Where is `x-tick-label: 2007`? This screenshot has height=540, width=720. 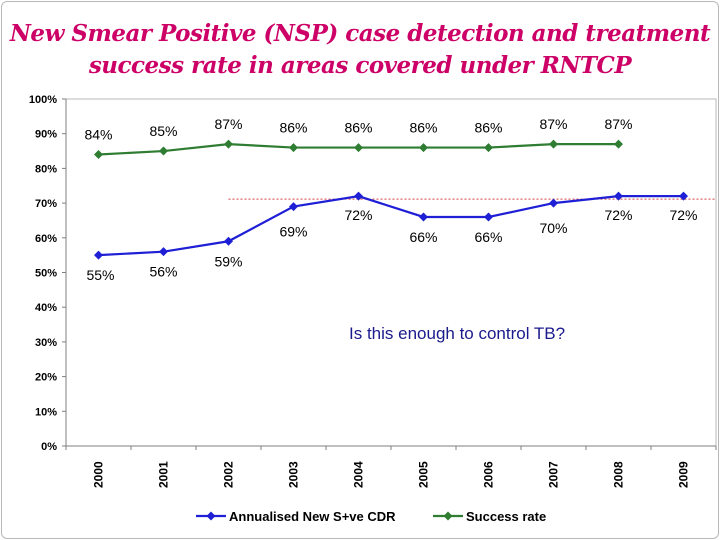
x-tick-label: 2007 is located at coordinates (554, 474).